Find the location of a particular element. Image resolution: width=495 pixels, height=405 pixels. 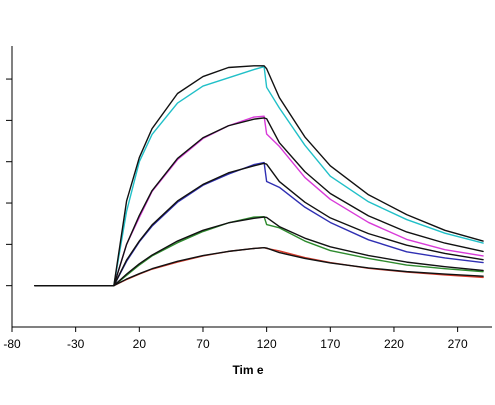

x-tick-label: -30 is located at coordinates (76, 344).